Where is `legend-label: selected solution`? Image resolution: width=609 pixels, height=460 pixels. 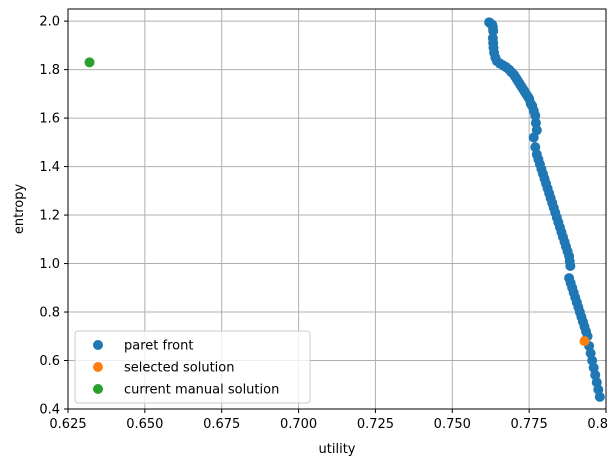
legend-label: selected solution is located at coordinates (179, 368).